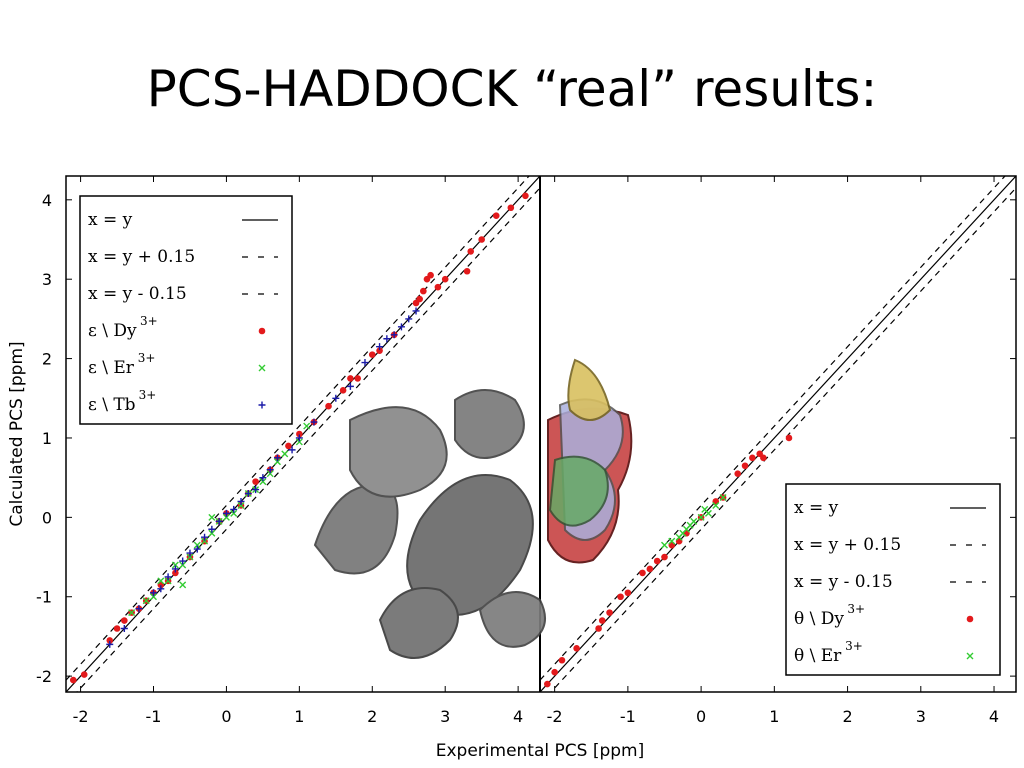 Image resolution: width=1024 pixels, height=768 pixels. Describe the element at coordinates (44, 597) in the screenshot. I see `y-tick-label: -1` at that location.